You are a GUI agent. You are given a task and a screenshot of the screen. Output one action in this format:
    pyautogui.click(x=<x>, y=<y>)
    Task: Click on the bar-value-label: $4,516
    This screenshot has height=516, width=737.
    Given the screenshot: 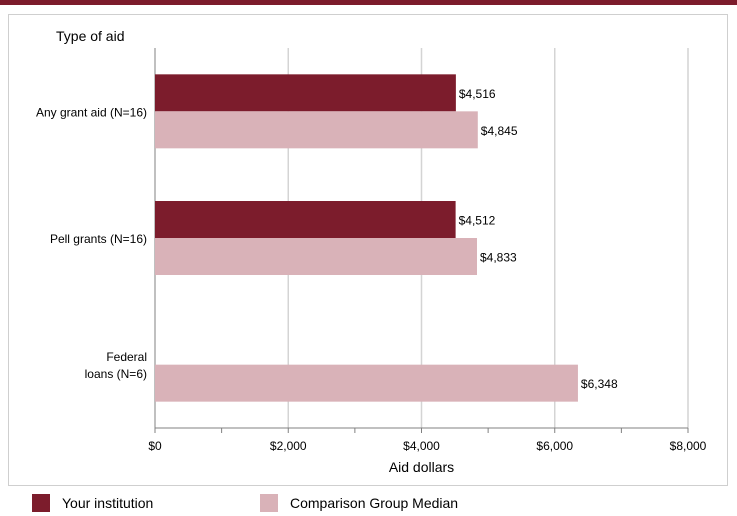 What is the action you would take?
    pyautogui.click(x=477, y=94)
    